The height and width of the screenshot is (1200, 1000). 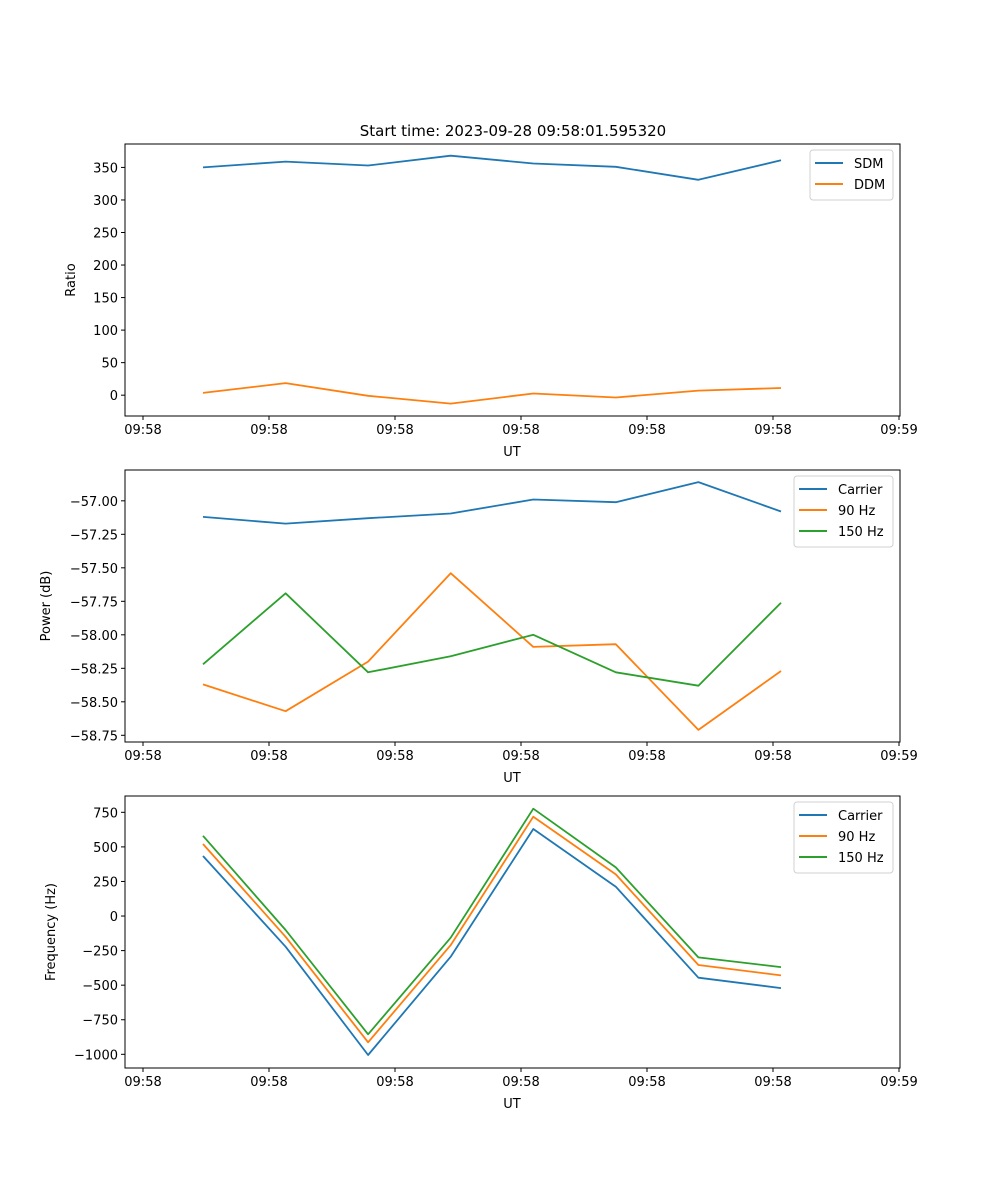 What do you see at coordinates (94, 669) in the screenshot?
I see `y-tick-label: −58.25` at bounding box center [94, 669].